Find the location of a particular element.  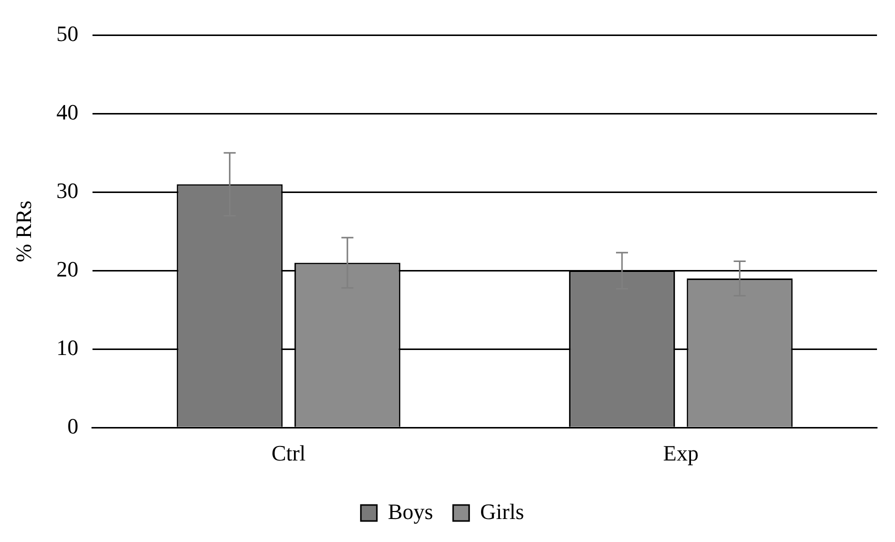

x-tick-label: Exp is located at coordinates (681, 453).